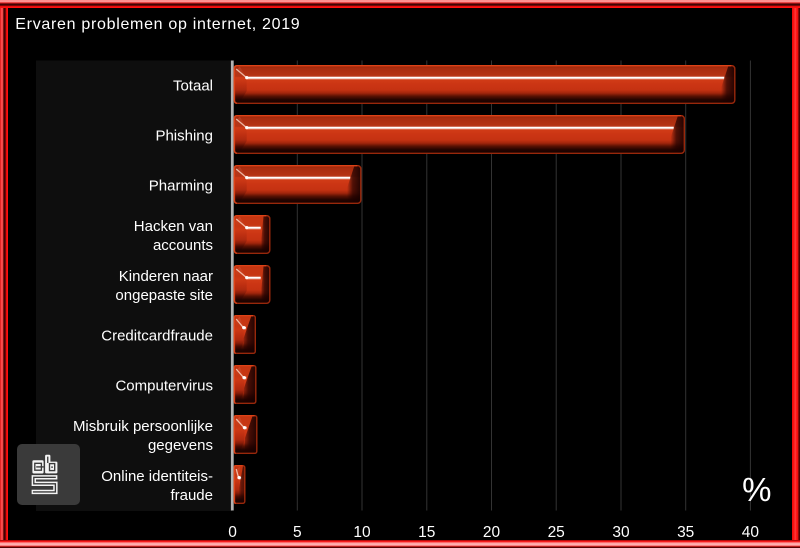  Describe the element at coordinates (180, 445) in the screenshot. I see `svg-text: gegevens` at that location.